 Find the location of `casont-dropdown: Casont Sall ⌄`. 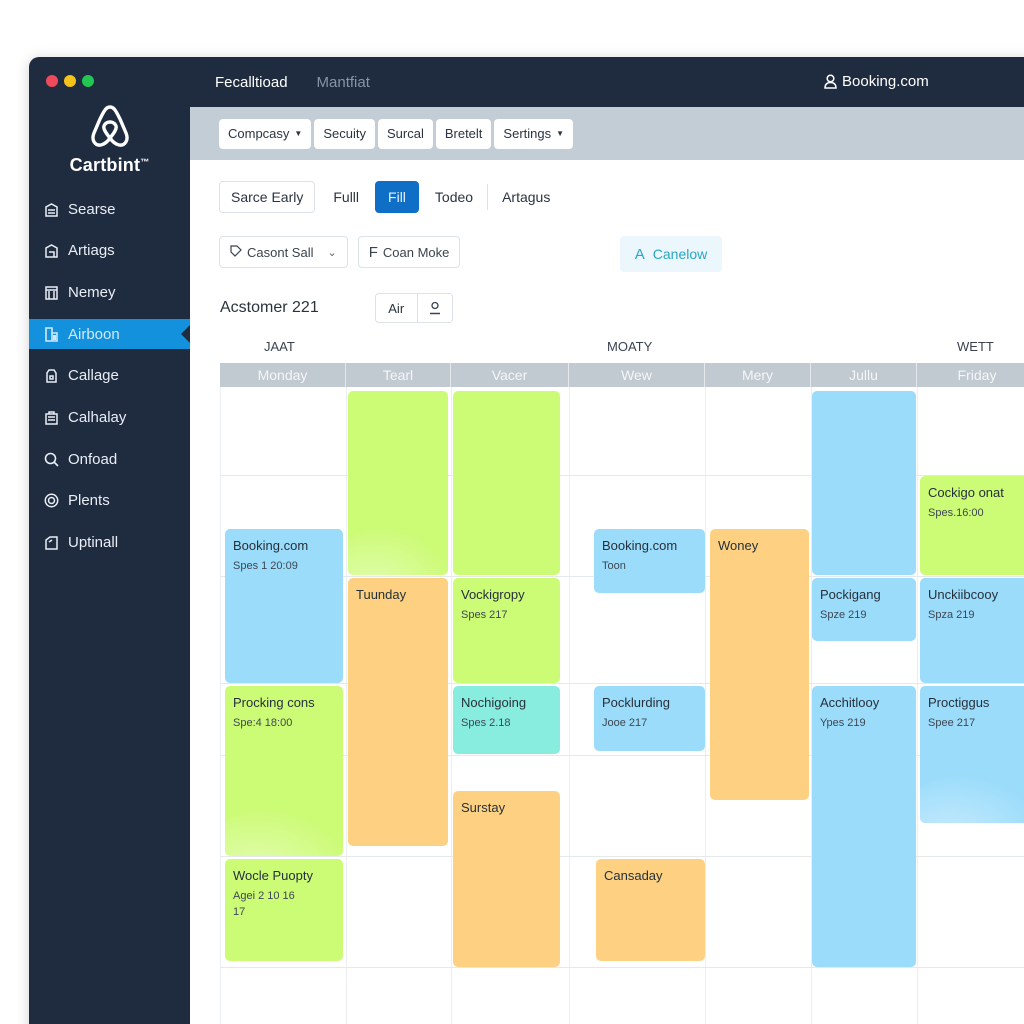

casont-dropdown: Casont Sall ⌄ is located at coordinates (283, 252).